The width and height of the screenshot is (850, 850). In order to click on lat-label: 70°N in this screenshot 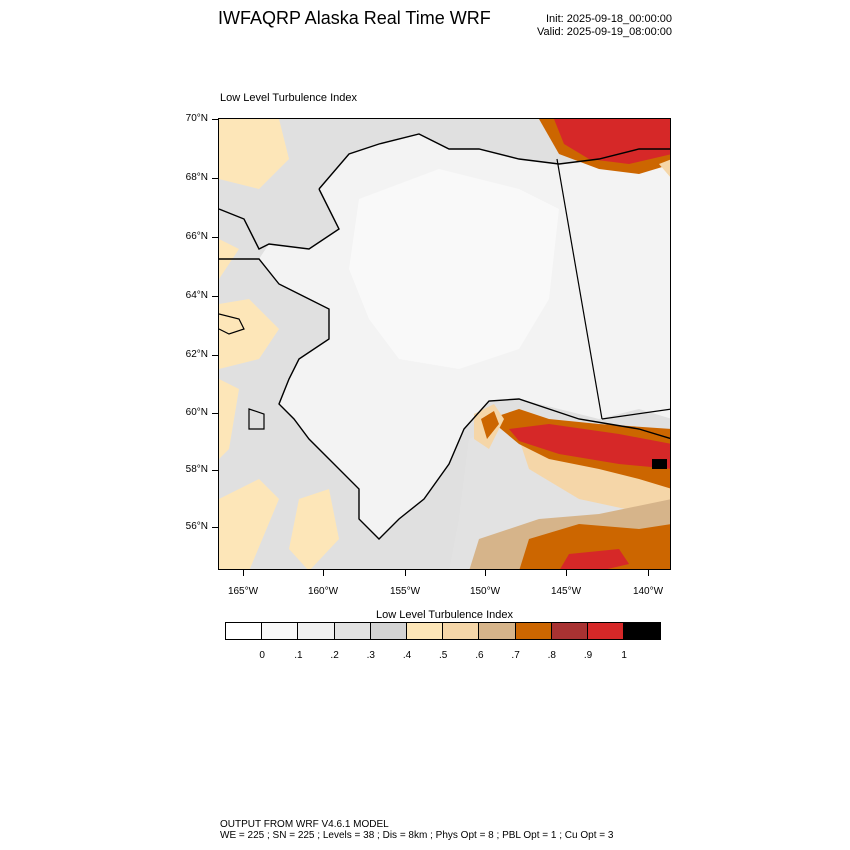, I will do `click(196, 118)`.